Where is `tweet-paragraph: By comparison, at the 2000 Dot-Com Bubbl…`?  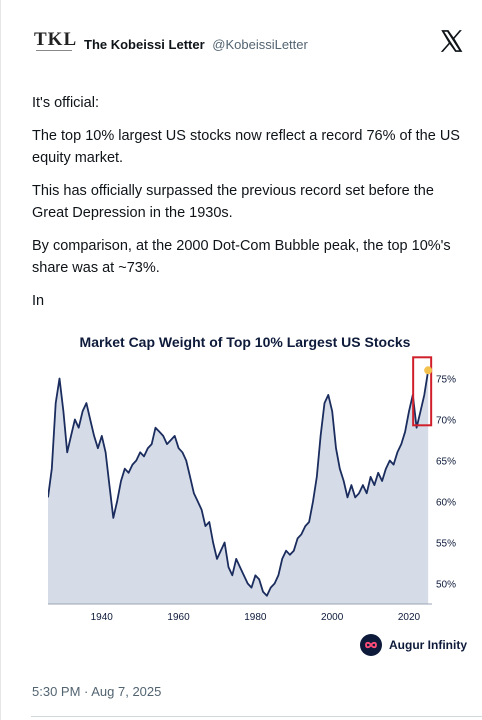 tweet-paragraph: By comparison, at the 2000 Dot-Com Bubbl… is located at coordinates (241, 257).